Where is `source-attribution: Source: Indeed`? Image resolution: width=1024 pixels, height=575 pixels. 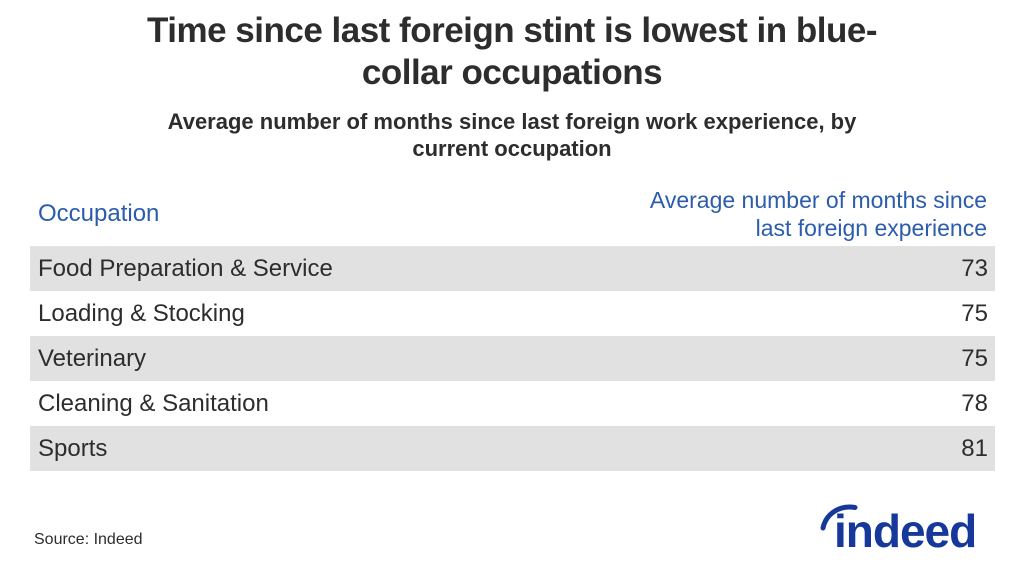
source-attribution: Source: Indeed is located at coordinates (88, 539).